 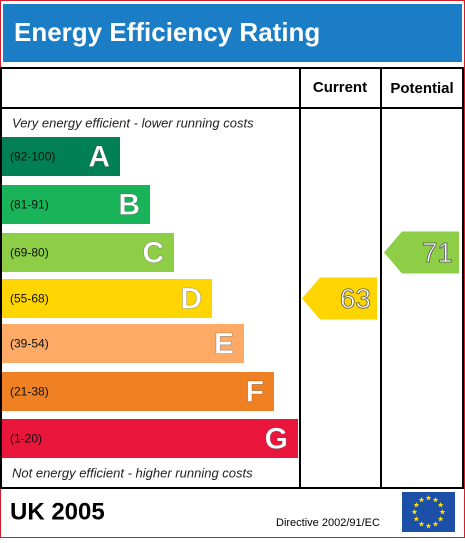 What do you see at coordinates (153, 252) in the screenshot?
I see `band-letter: C` at bounding box center [153, 252].